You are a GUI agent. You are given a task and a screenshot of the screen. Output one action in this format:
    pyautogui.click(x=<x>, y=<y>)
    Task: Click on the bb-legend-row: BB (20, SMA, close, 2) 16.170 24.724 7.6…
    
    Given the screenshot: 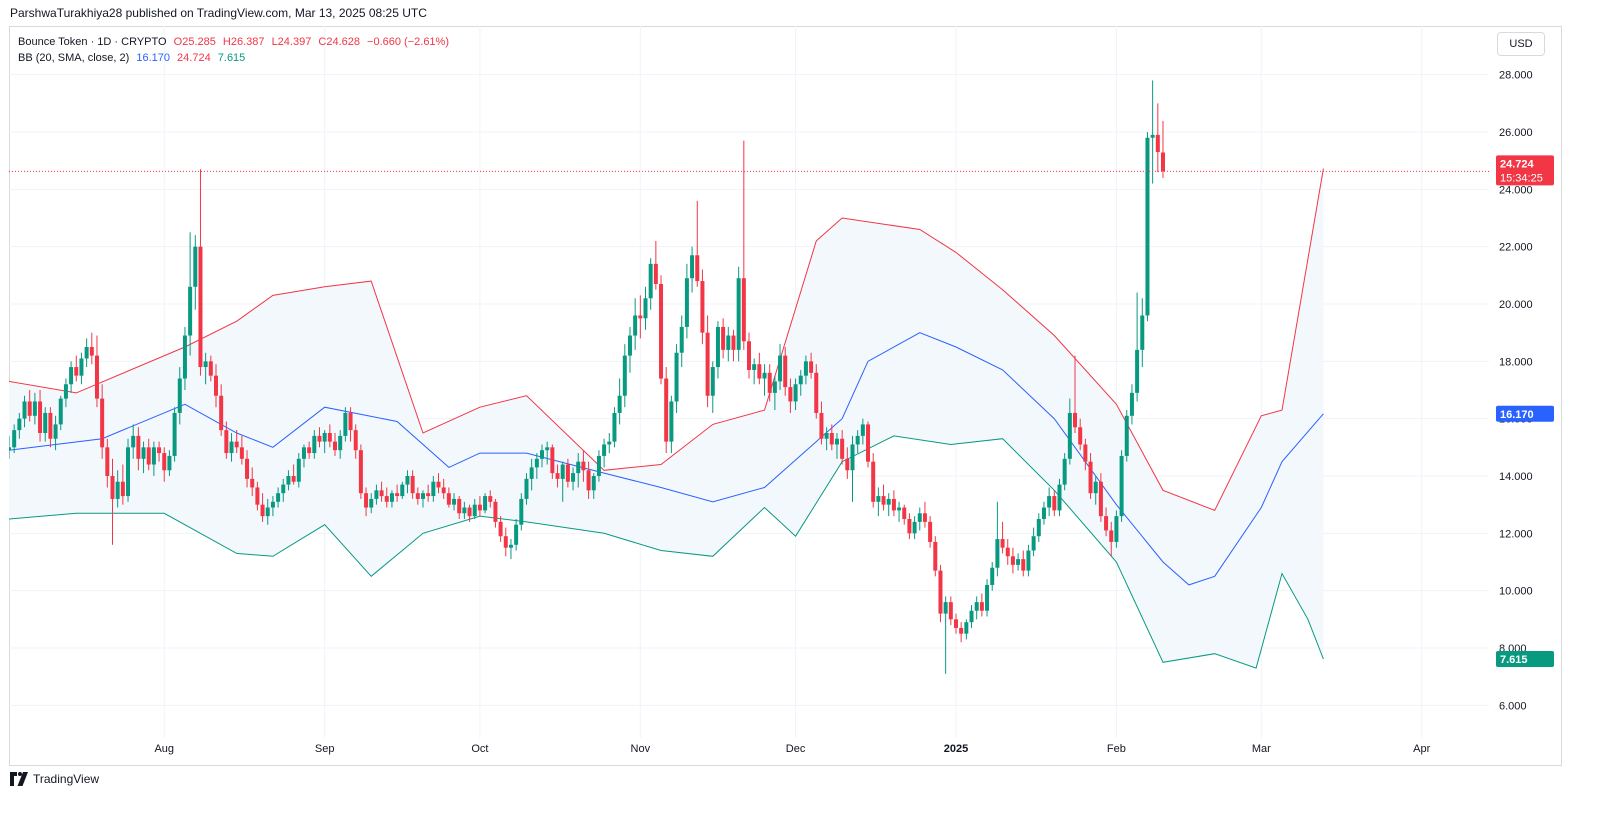 What is the action you would take?
    pyautogui.click(x=235, y=58)
    